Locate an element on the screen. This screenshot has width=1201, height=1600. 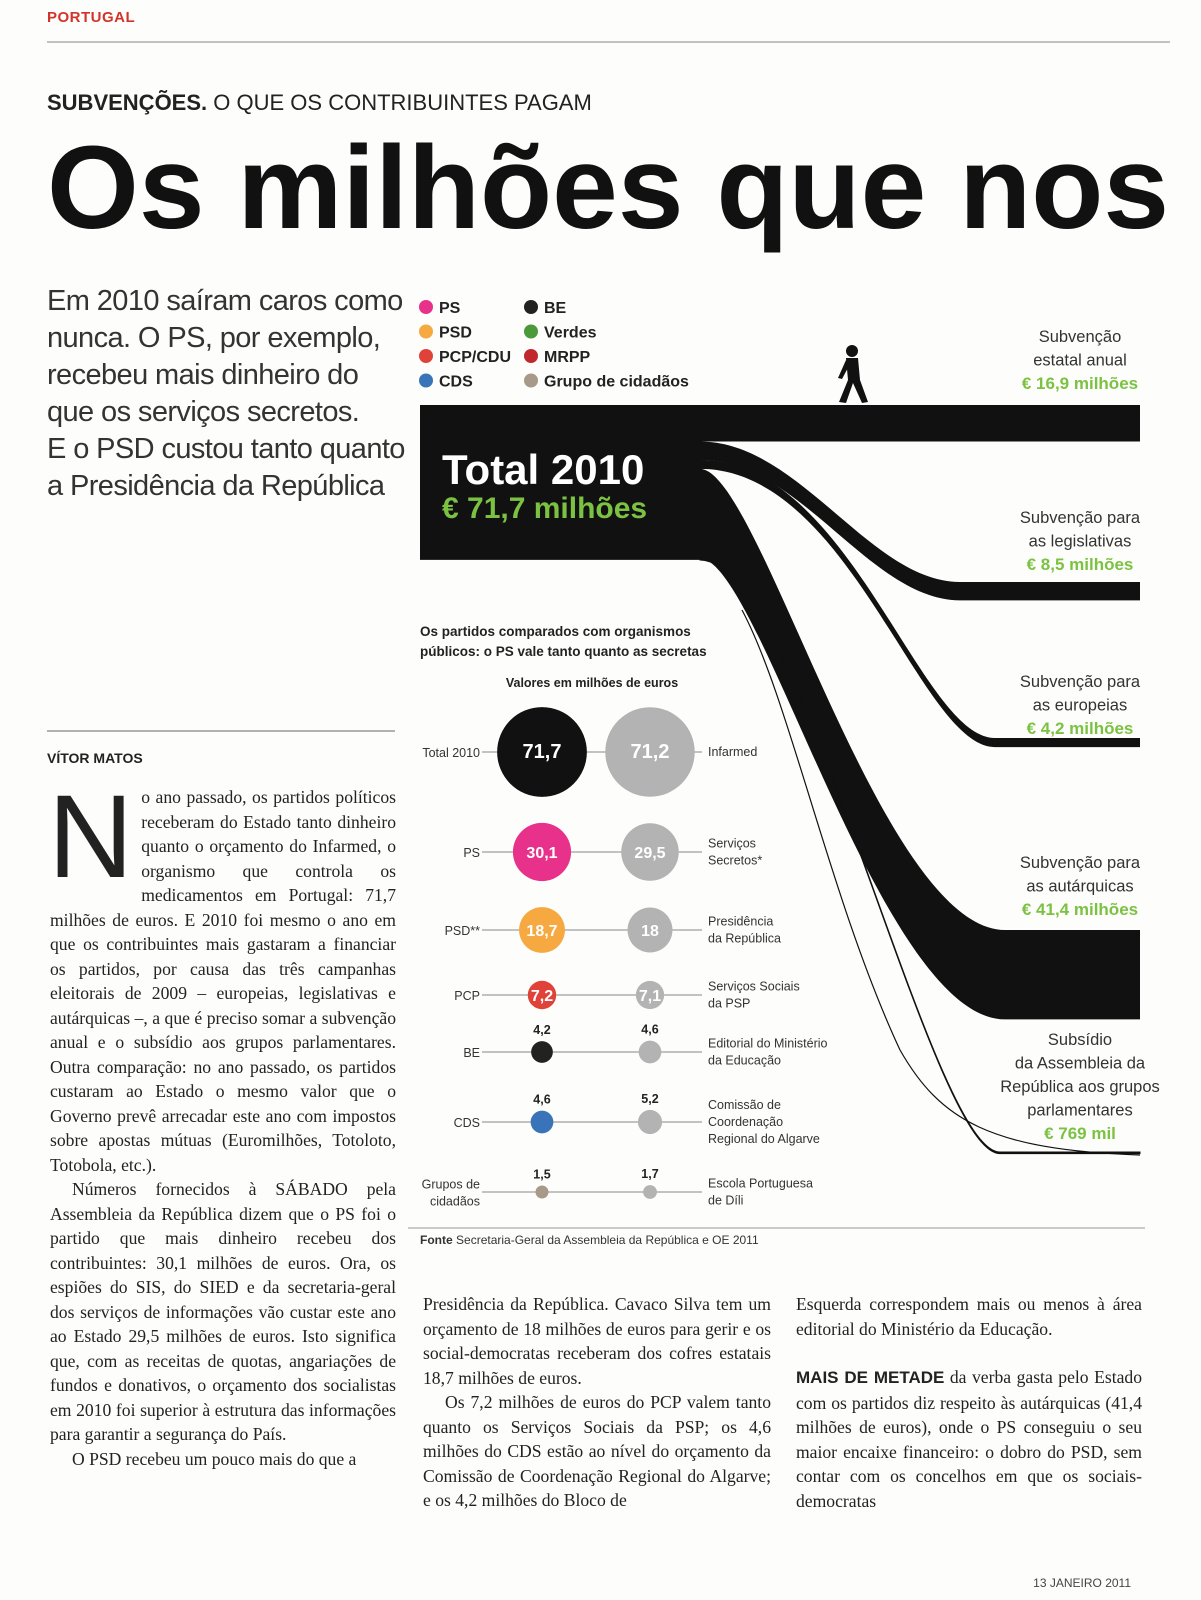
kicker-text: O QUE OS CONTRIBUINTES PAGAM is located at coordinates (402, 102).